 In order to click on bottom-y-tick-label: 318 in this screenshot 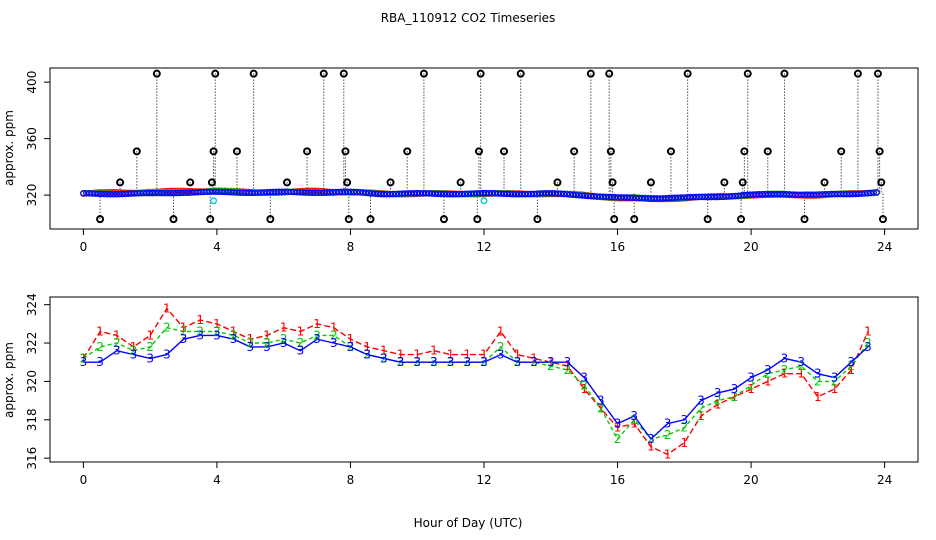, I will do `click(32, 419)`.